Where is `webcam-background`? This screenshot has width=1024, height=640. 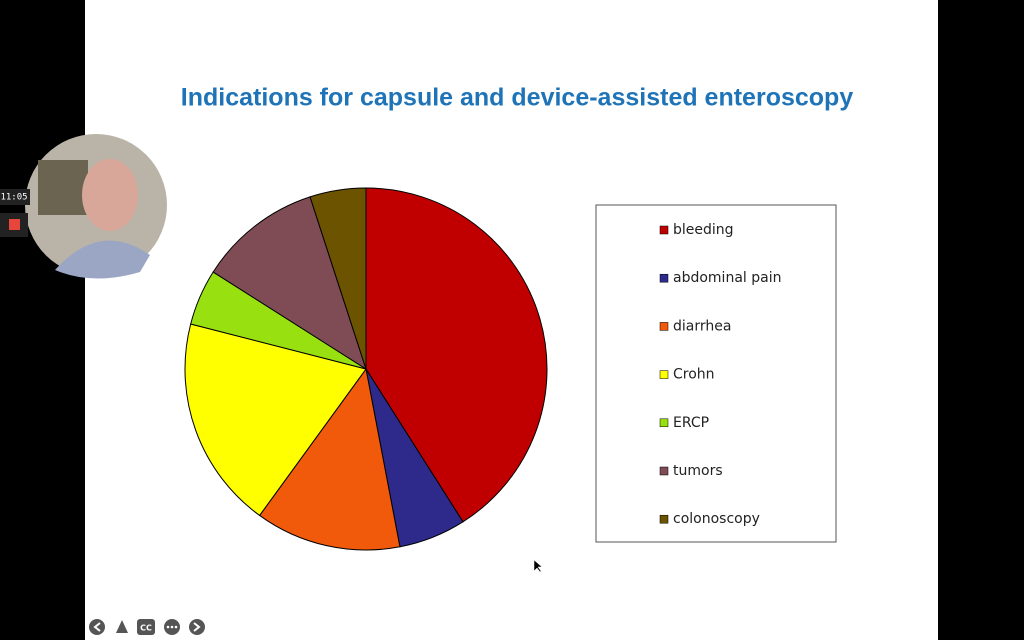
webcam-background is located at coordinates (63, 187).